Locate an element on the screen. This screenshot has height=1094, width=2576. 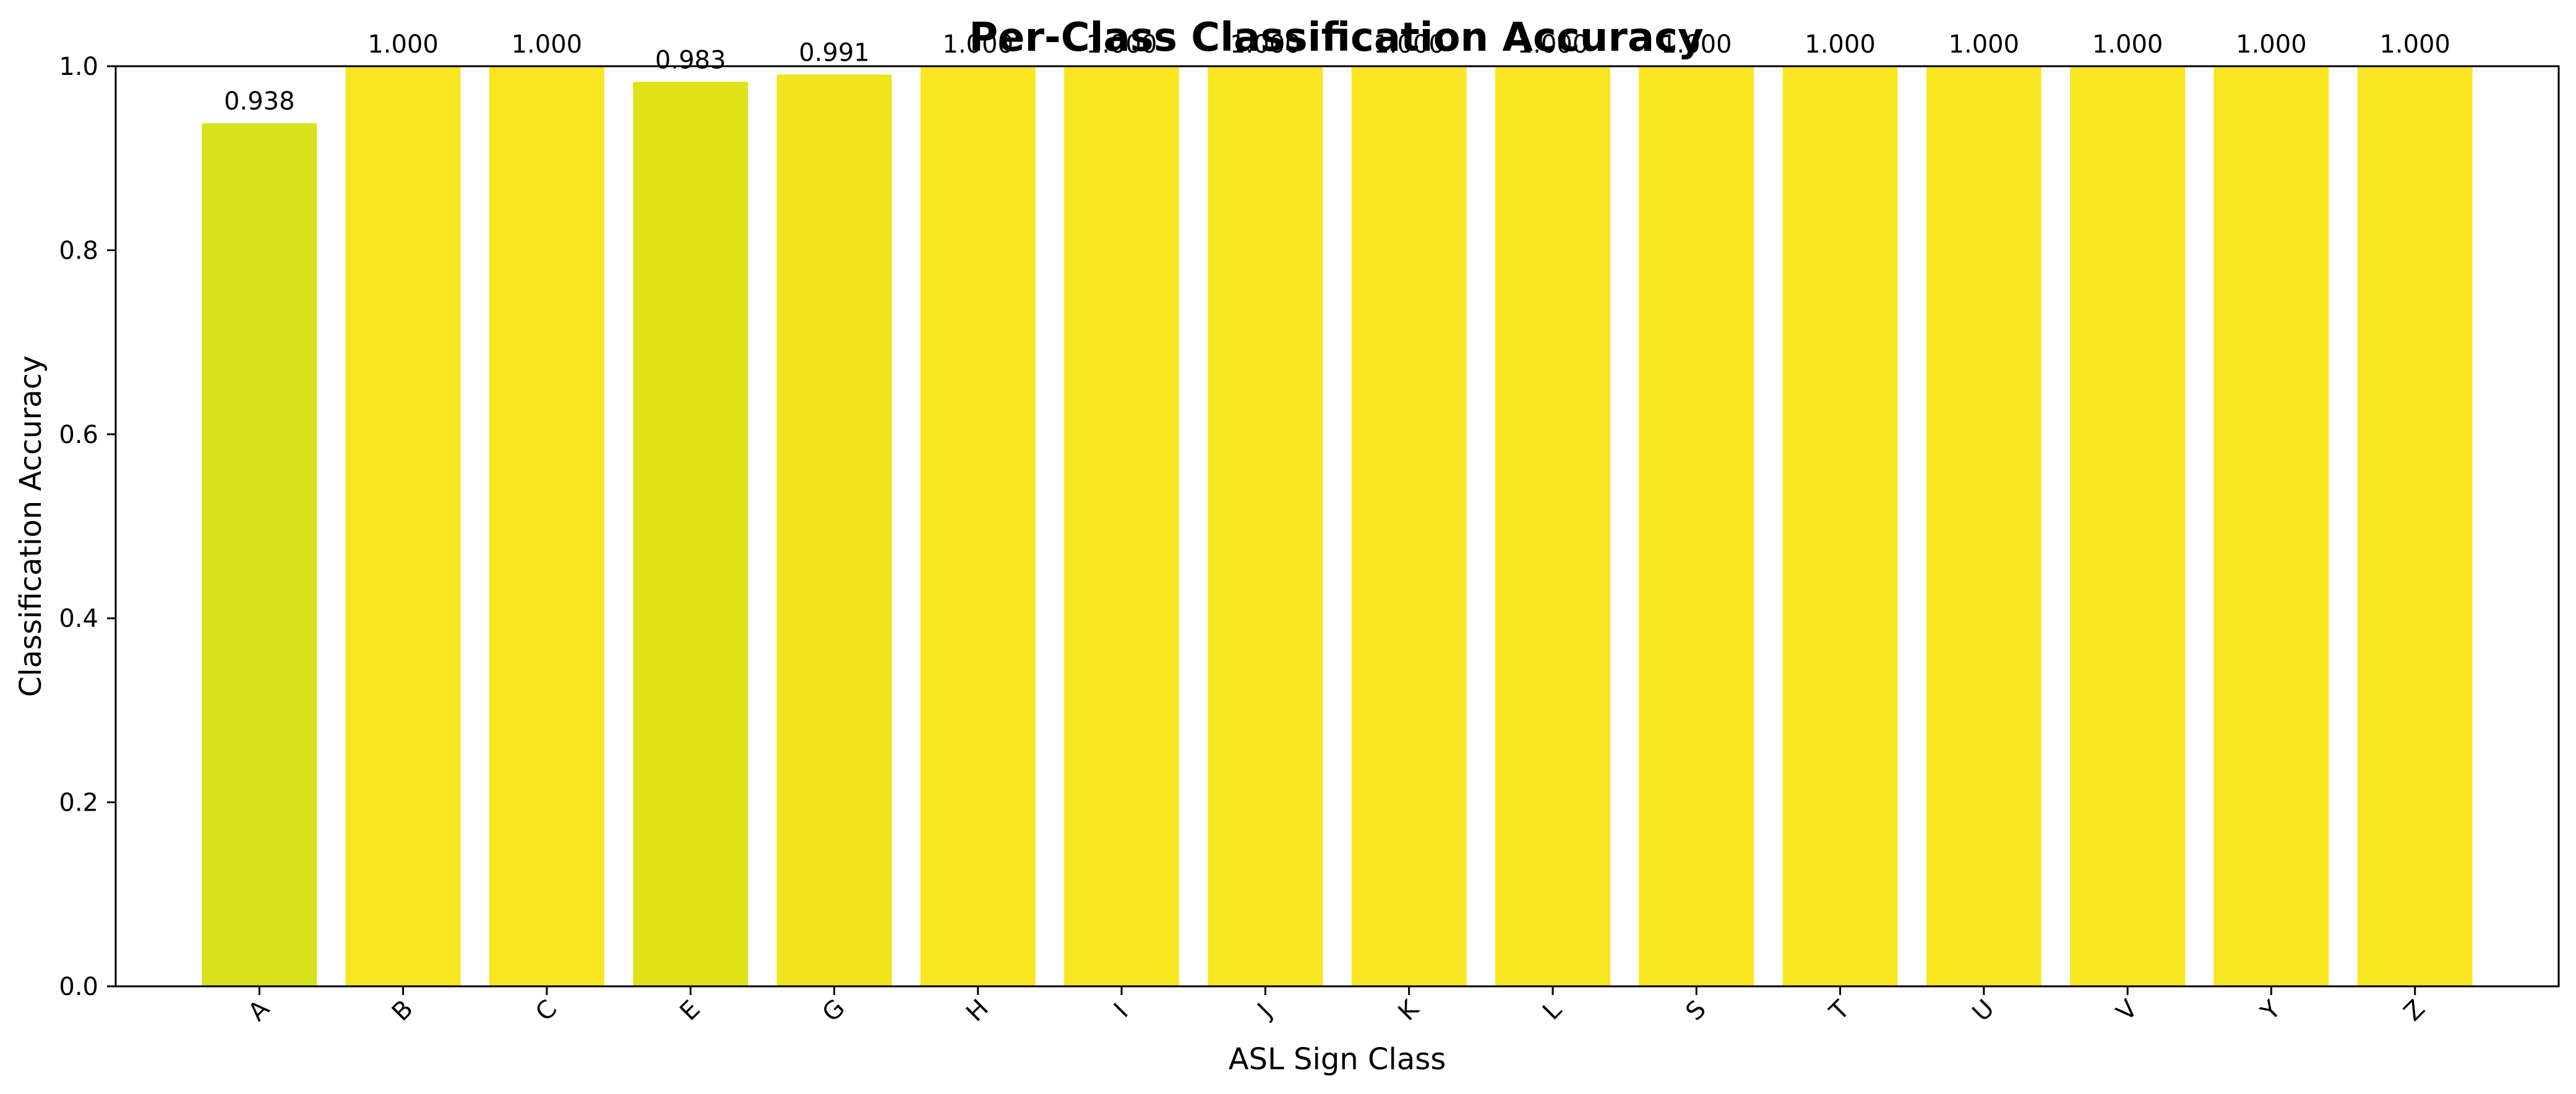
bar-u is located at coordinates (1983, 526).